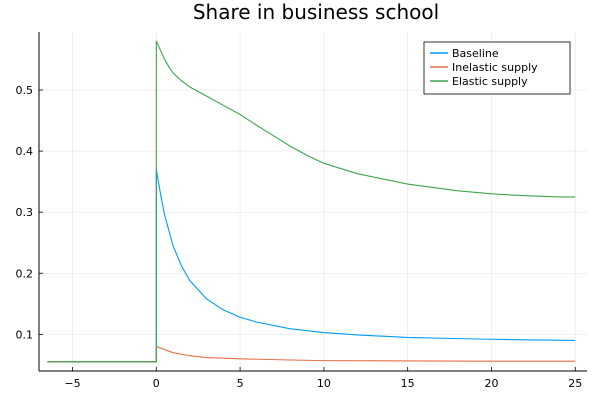 The height and width of the screenshot is (400, 600). Describe the element at coordinates (316, 12) in the screenshot. I see `chart-title: Share in business school` at that location.